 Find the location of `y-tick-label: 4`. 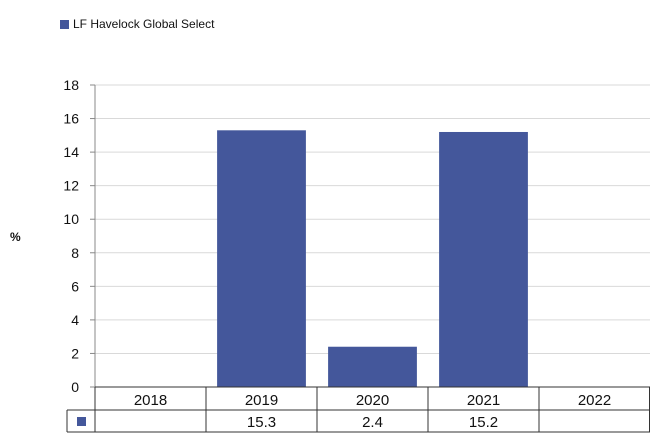

y-tick-label: 4 is located at coordinates (75, 320).